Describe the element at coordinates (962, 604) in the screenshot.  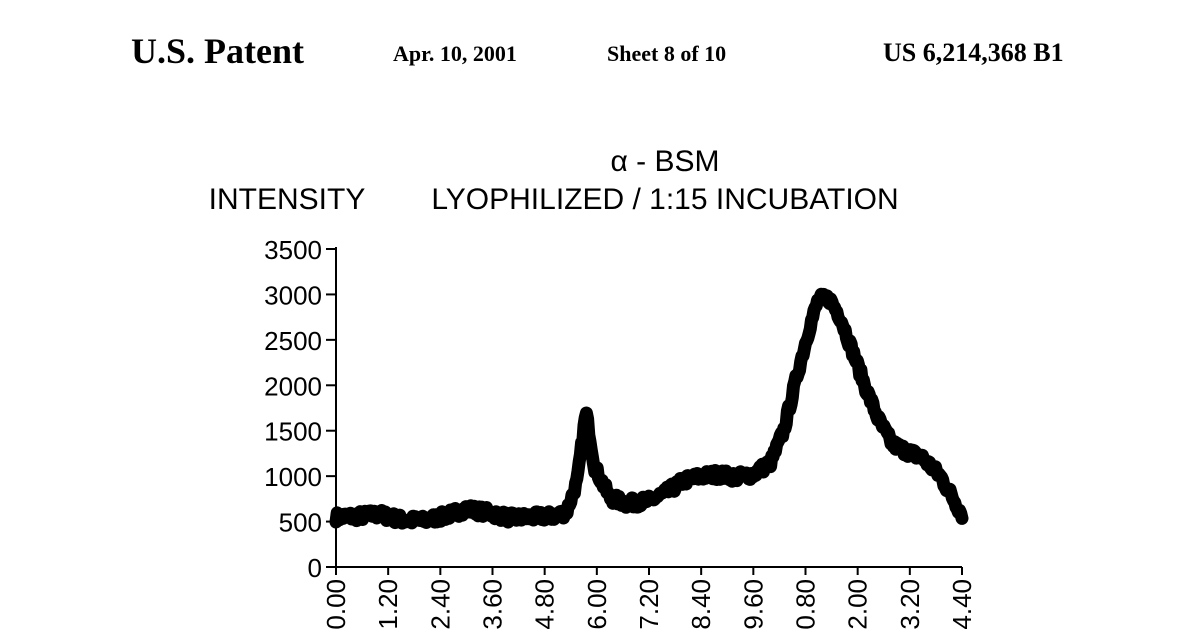
I see `x-tick-label: 14.40` at that location.